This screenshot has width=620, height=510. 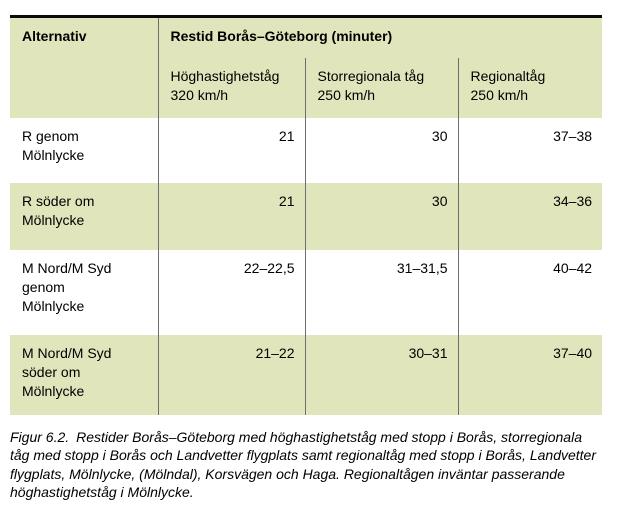 What do you see at coordinates (84, 67) in the screenshot?
I see `header-cell-alternativ: Alternativ` at bounding box center [84, 67].